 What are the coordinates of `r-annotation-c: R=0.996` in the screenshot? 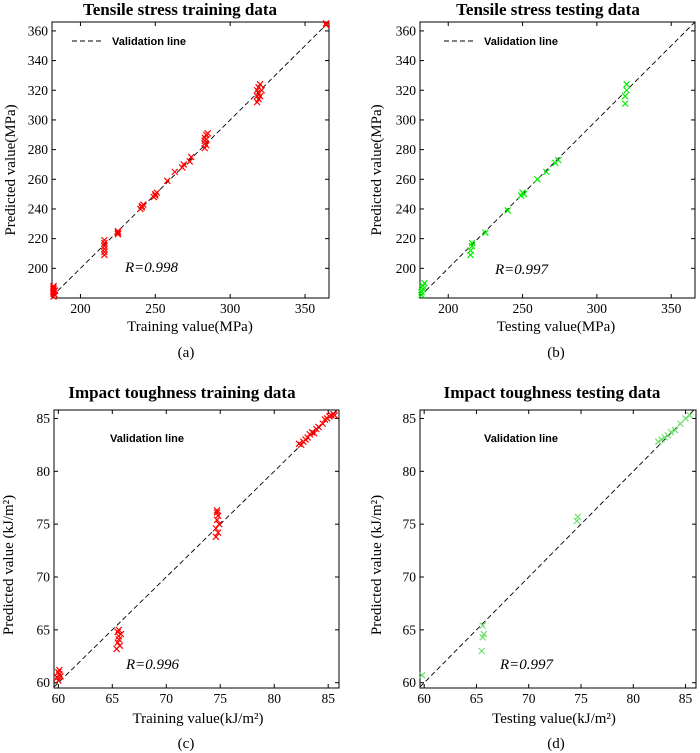 It's located at (152, 665).